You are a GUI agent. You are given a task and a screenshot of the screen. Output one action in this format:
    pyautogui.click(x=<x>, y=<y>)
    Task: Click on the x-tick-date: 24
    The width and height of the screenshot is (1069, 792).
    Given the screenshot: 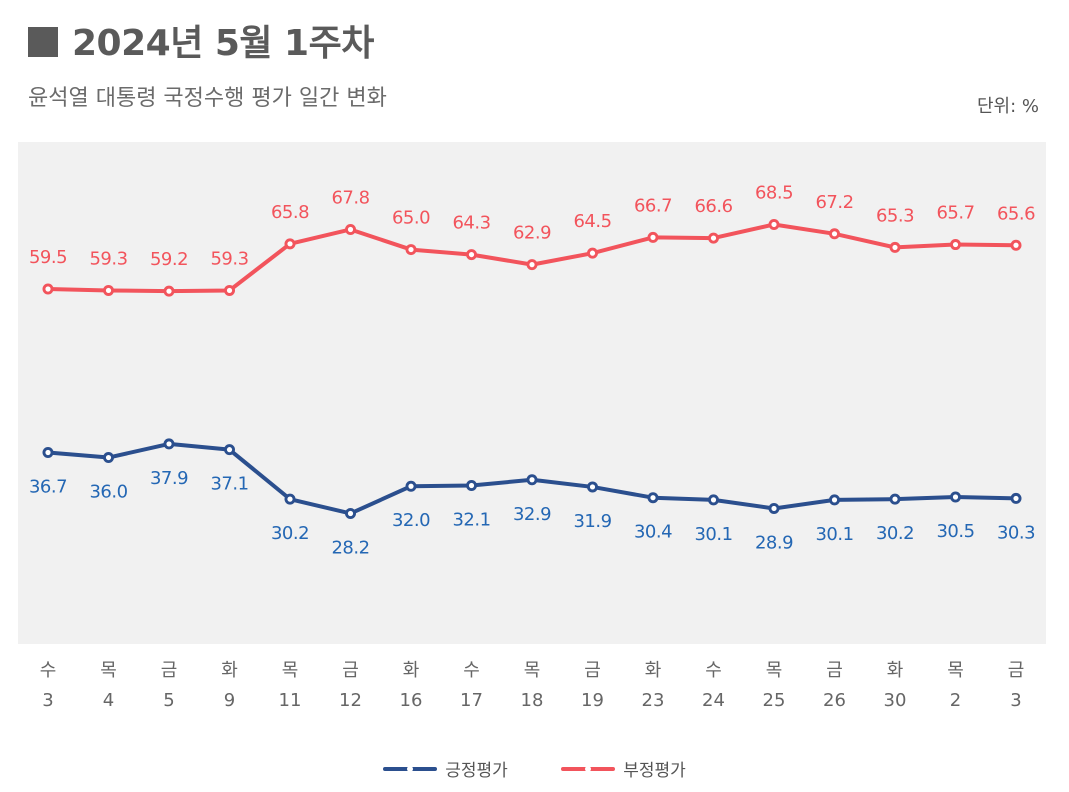 What is the action you would take?
    pyautogui.click(x=713, y=700)
    